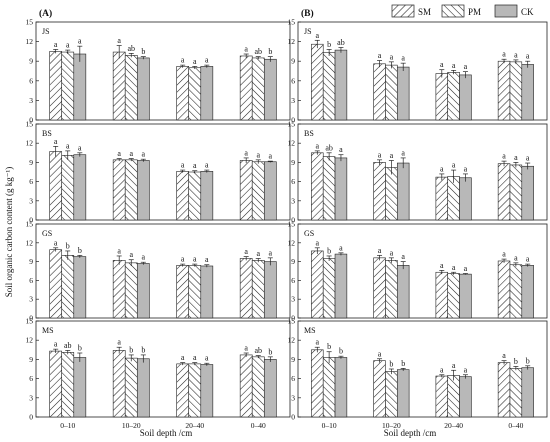 The image size is (550, 442). Describe the element at coordinates (48, 330) in the screenshot. I see `site-label: MS` at that location.